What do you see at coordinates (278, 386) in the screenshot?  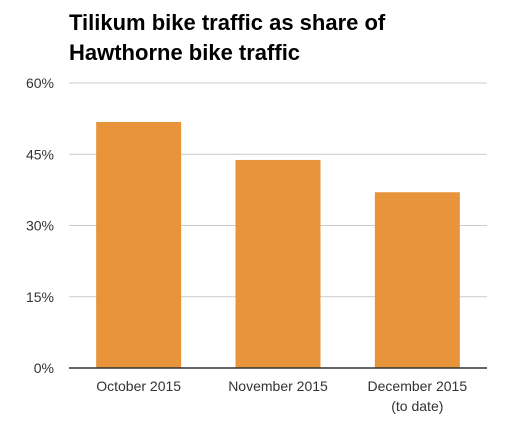 I see `x-tick-label: November 2015` at bounding box center [278, 386].